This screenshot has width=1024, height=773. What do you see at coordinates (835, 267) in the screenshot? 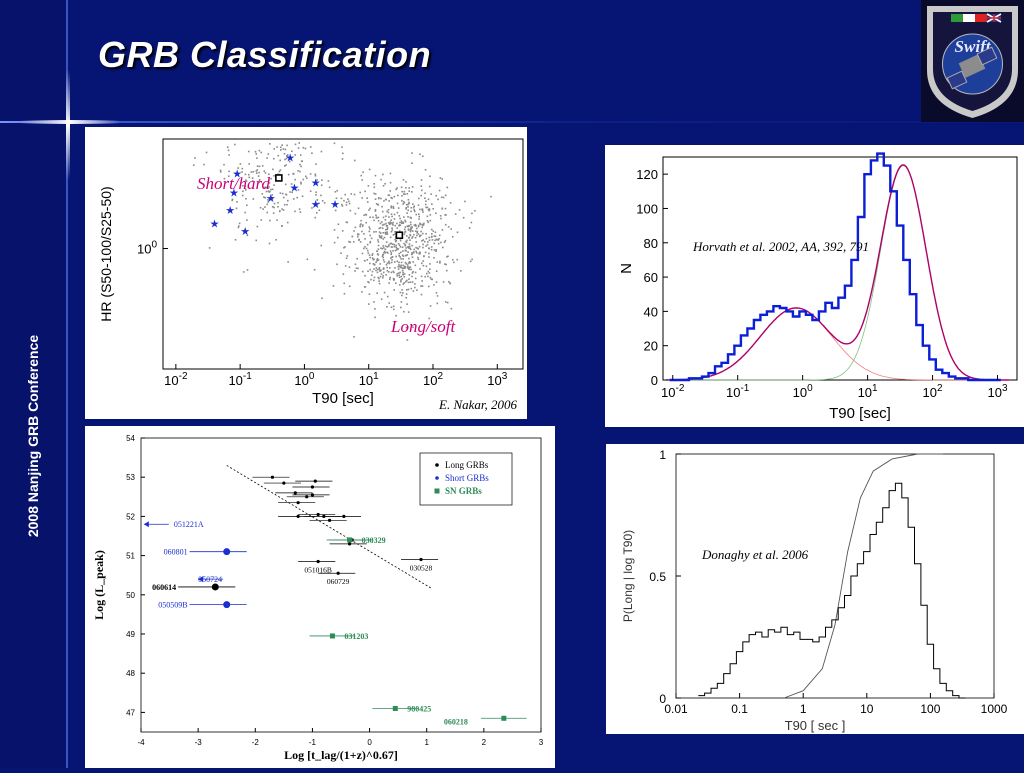
I see `histogram-steps` at bounding box center [835, 267].